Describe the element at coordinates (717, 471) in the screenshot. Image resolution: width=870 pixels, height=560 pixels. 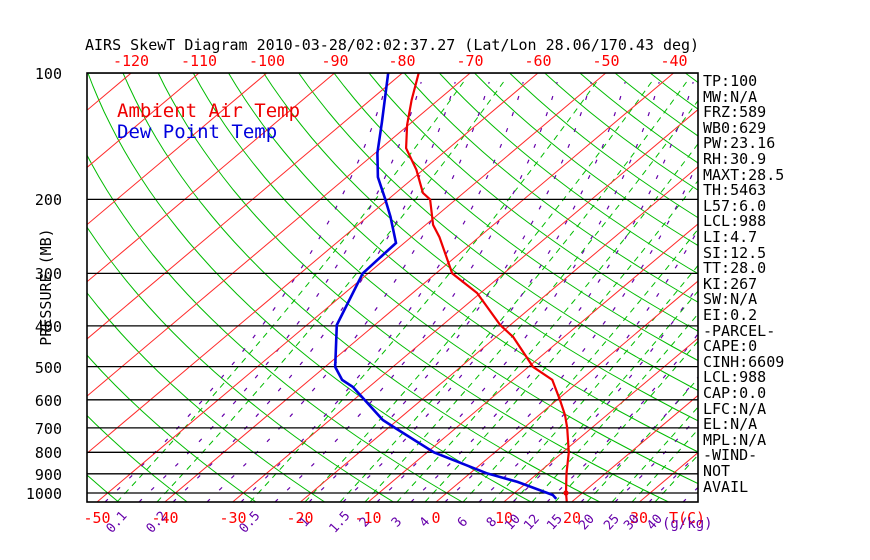
I see `panel-stat-line: NOT` at that location.